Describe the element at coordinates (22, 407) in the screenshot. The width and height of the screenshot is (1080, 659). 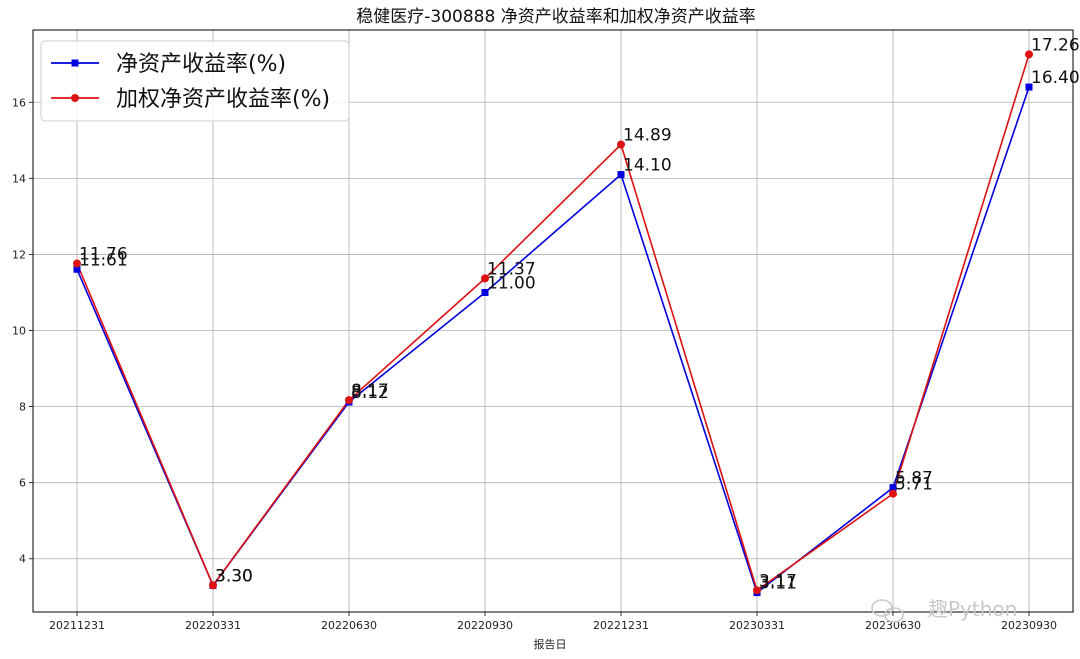
I see `y-tick-label: 8` at that location.